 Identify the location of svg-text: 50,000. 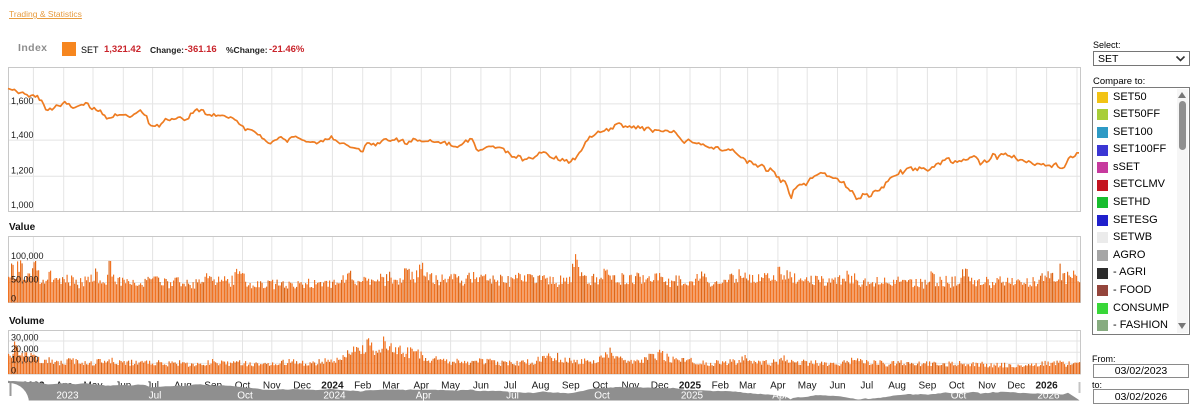
(25, 280).